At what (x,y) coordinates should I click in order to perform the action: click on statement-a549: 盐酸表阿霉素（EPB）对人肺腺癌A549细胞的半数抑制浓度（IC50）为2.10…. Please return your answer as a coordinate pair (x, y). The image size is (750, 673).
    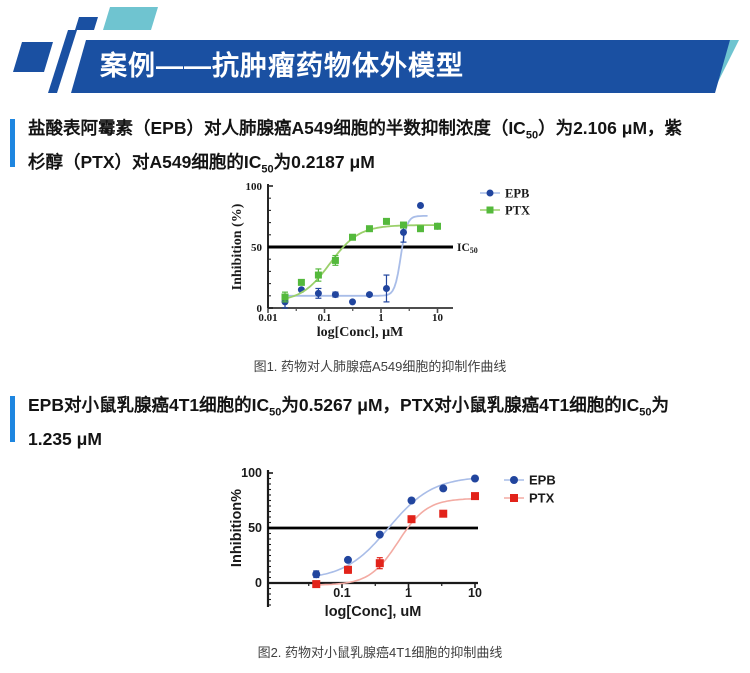
    Looking at the image, I should click on (355, 146).